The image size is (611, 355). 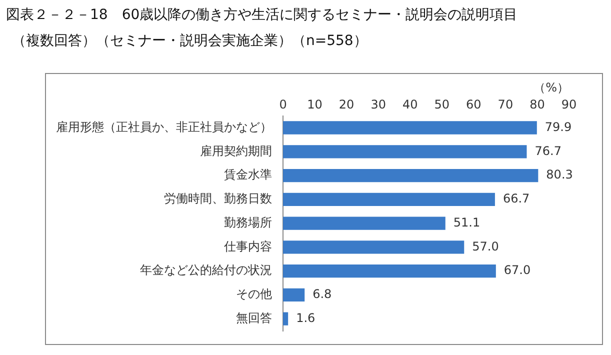 What do you see at coordinates (551, 87) in the screenshot?
I see `x-axis-title: （%）` at bounding box center [551, 87].